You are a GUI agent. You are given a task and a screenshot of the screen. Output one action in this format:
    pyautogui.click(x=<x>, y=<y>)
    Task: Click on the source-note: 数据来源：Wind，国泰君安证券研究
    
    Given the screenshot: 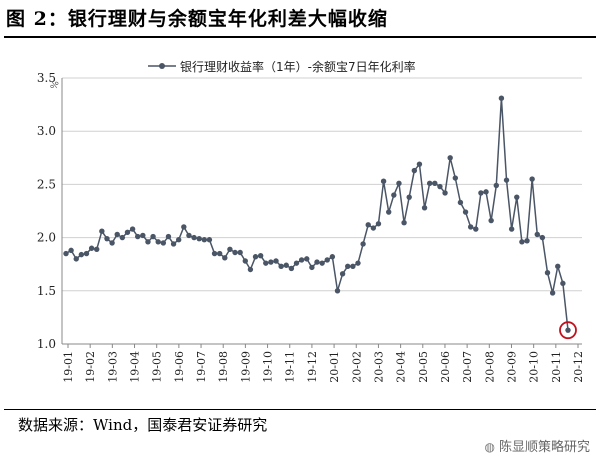 What is the action you would take?
    pyautogui.click(x=143, y=425)
    